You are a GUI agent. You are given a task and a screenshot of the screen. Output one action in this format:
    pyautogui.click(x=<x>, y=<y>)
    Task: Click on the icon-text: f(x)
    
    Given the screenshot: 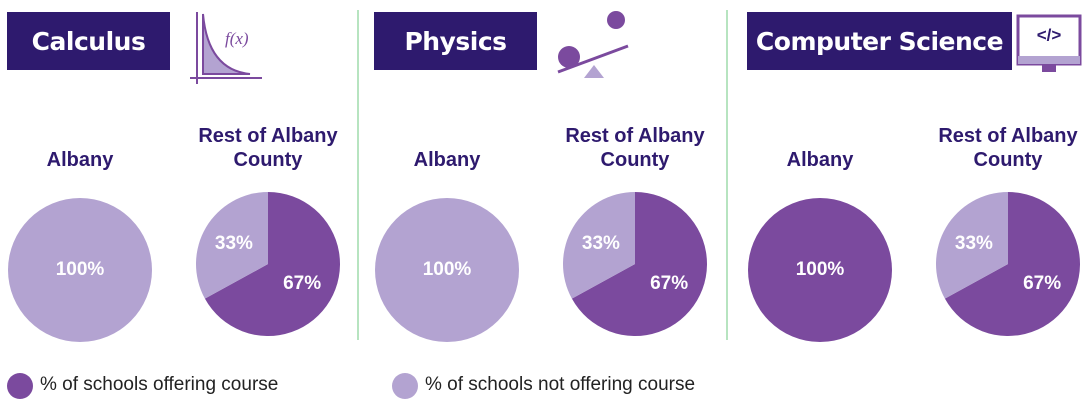 What is the action you would take?
    pyautogui.click(x=237, y=38)
    